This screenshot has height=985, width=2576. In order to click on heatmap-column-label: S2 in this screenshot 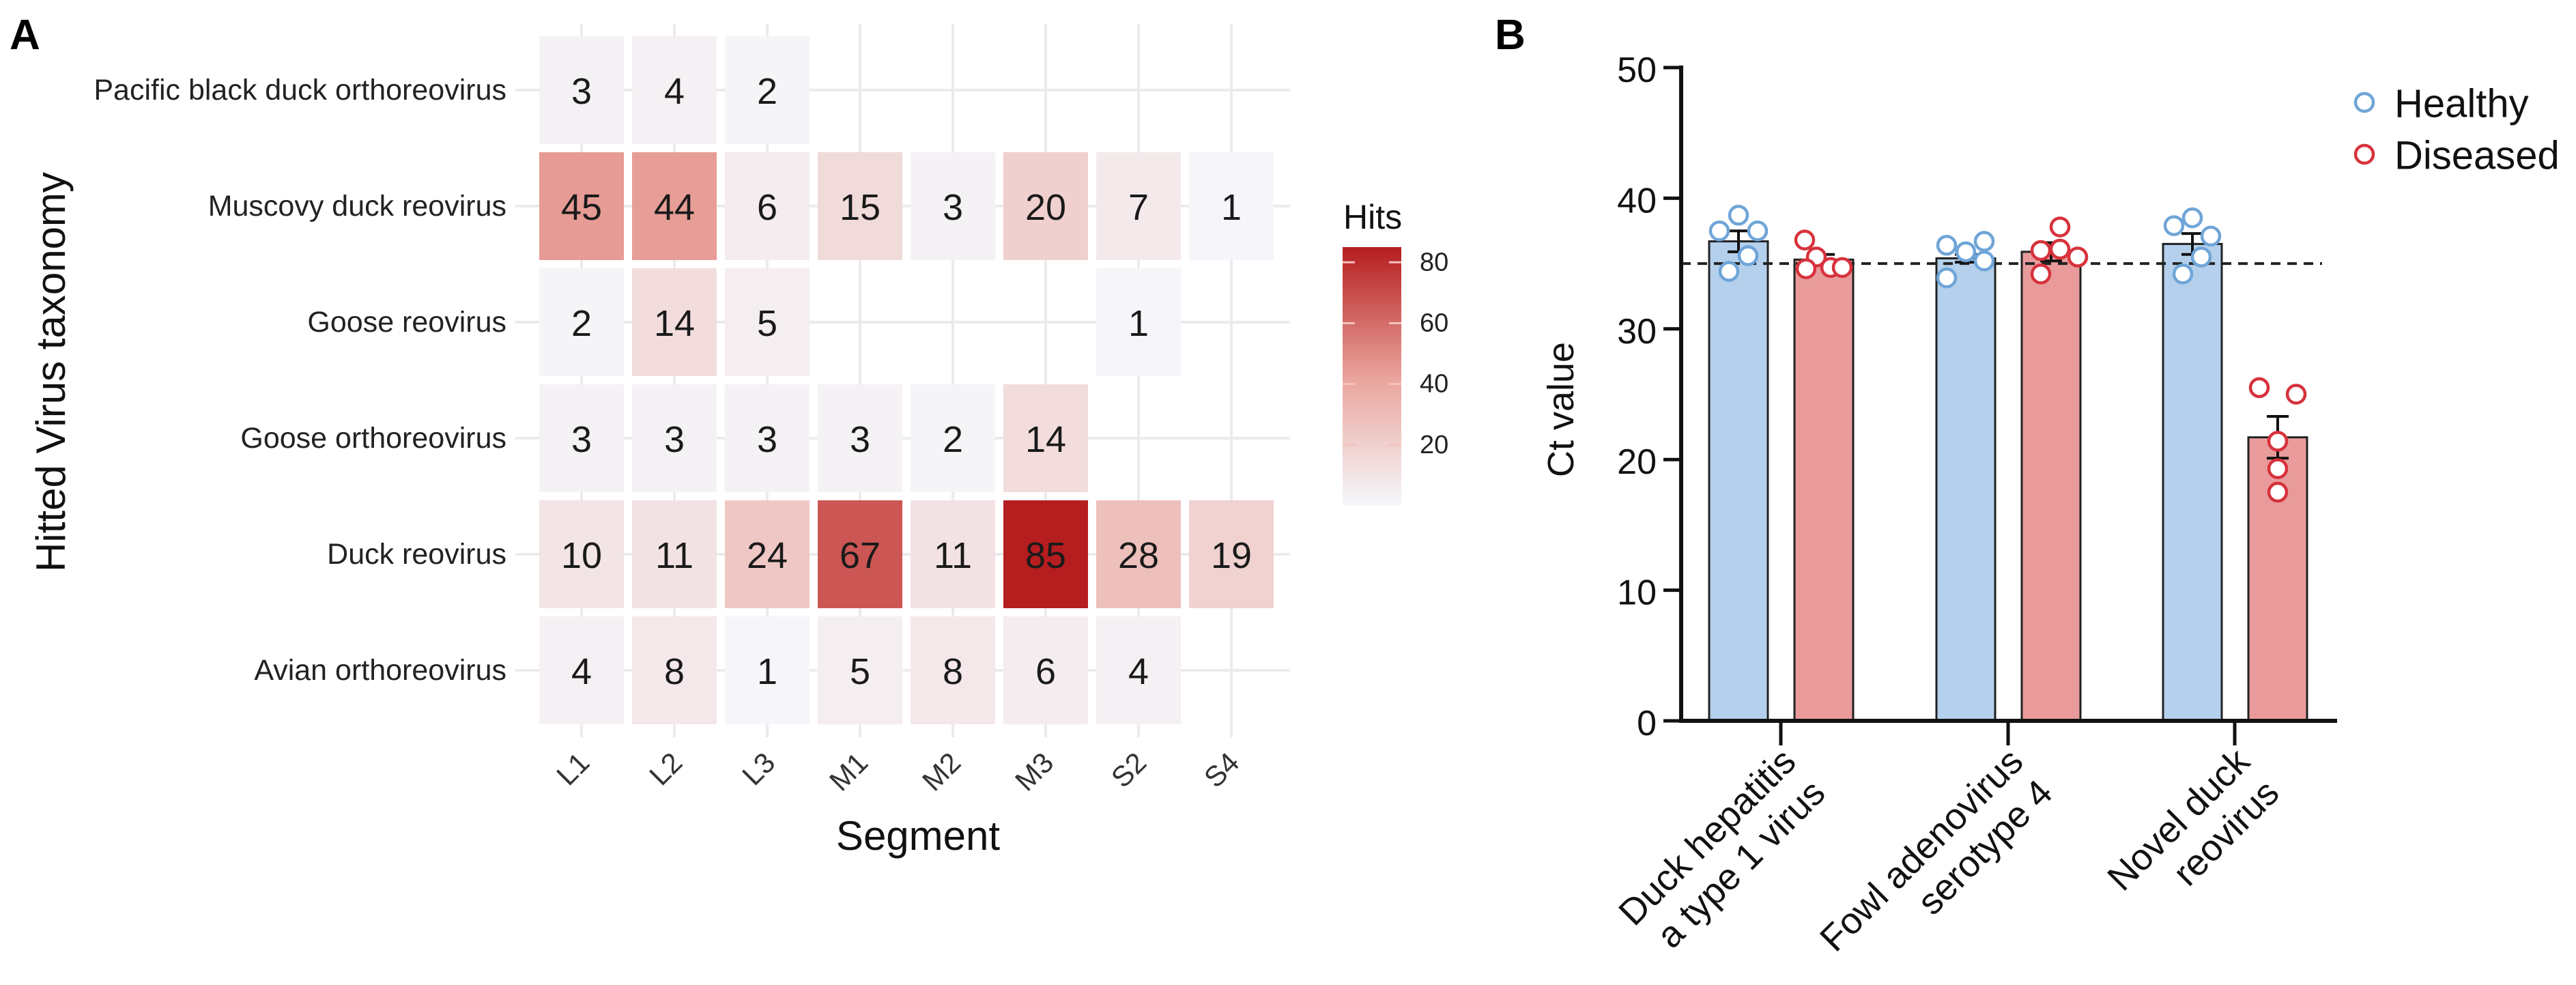, I will do `click(1129, 770)`.